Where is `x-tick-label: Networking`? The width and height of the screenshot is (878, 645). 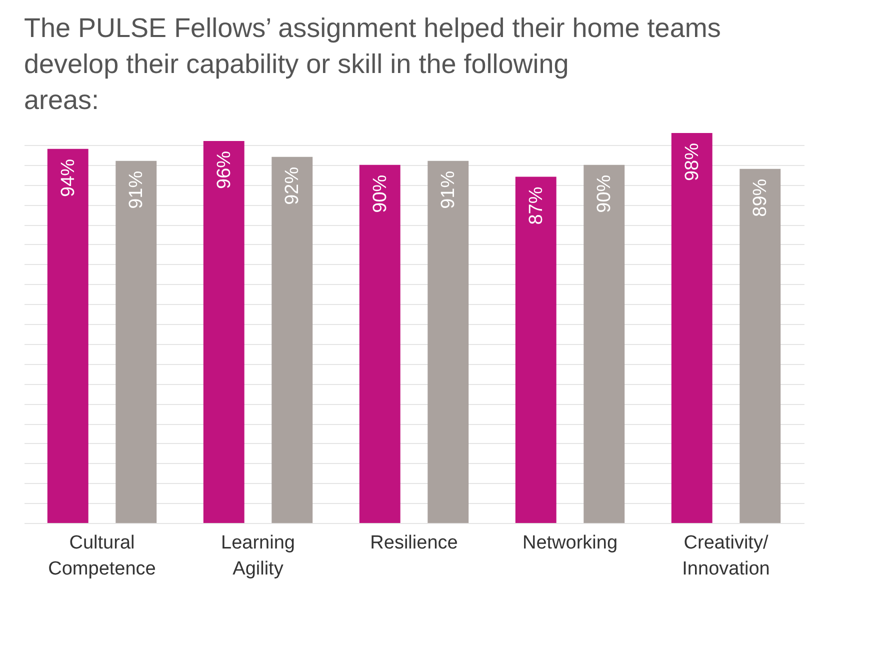 x-tick-label: Networking is located at coordinates (570, 543).